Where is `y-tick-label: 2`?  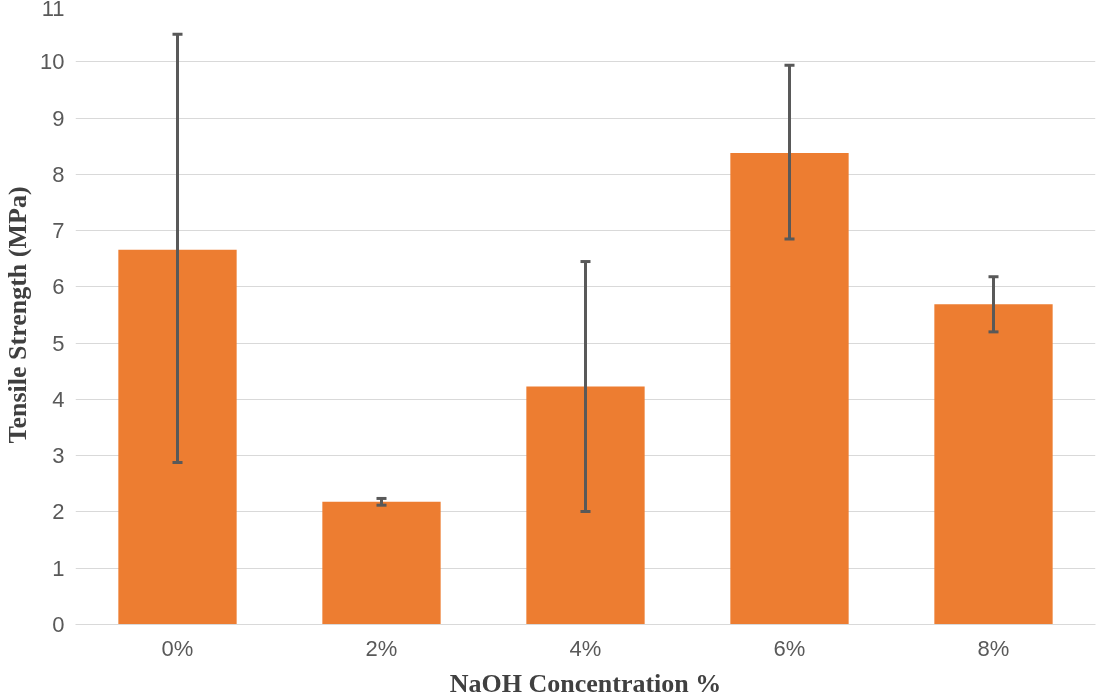
y-tick-label: 2 is located at coordinates (58, 512).